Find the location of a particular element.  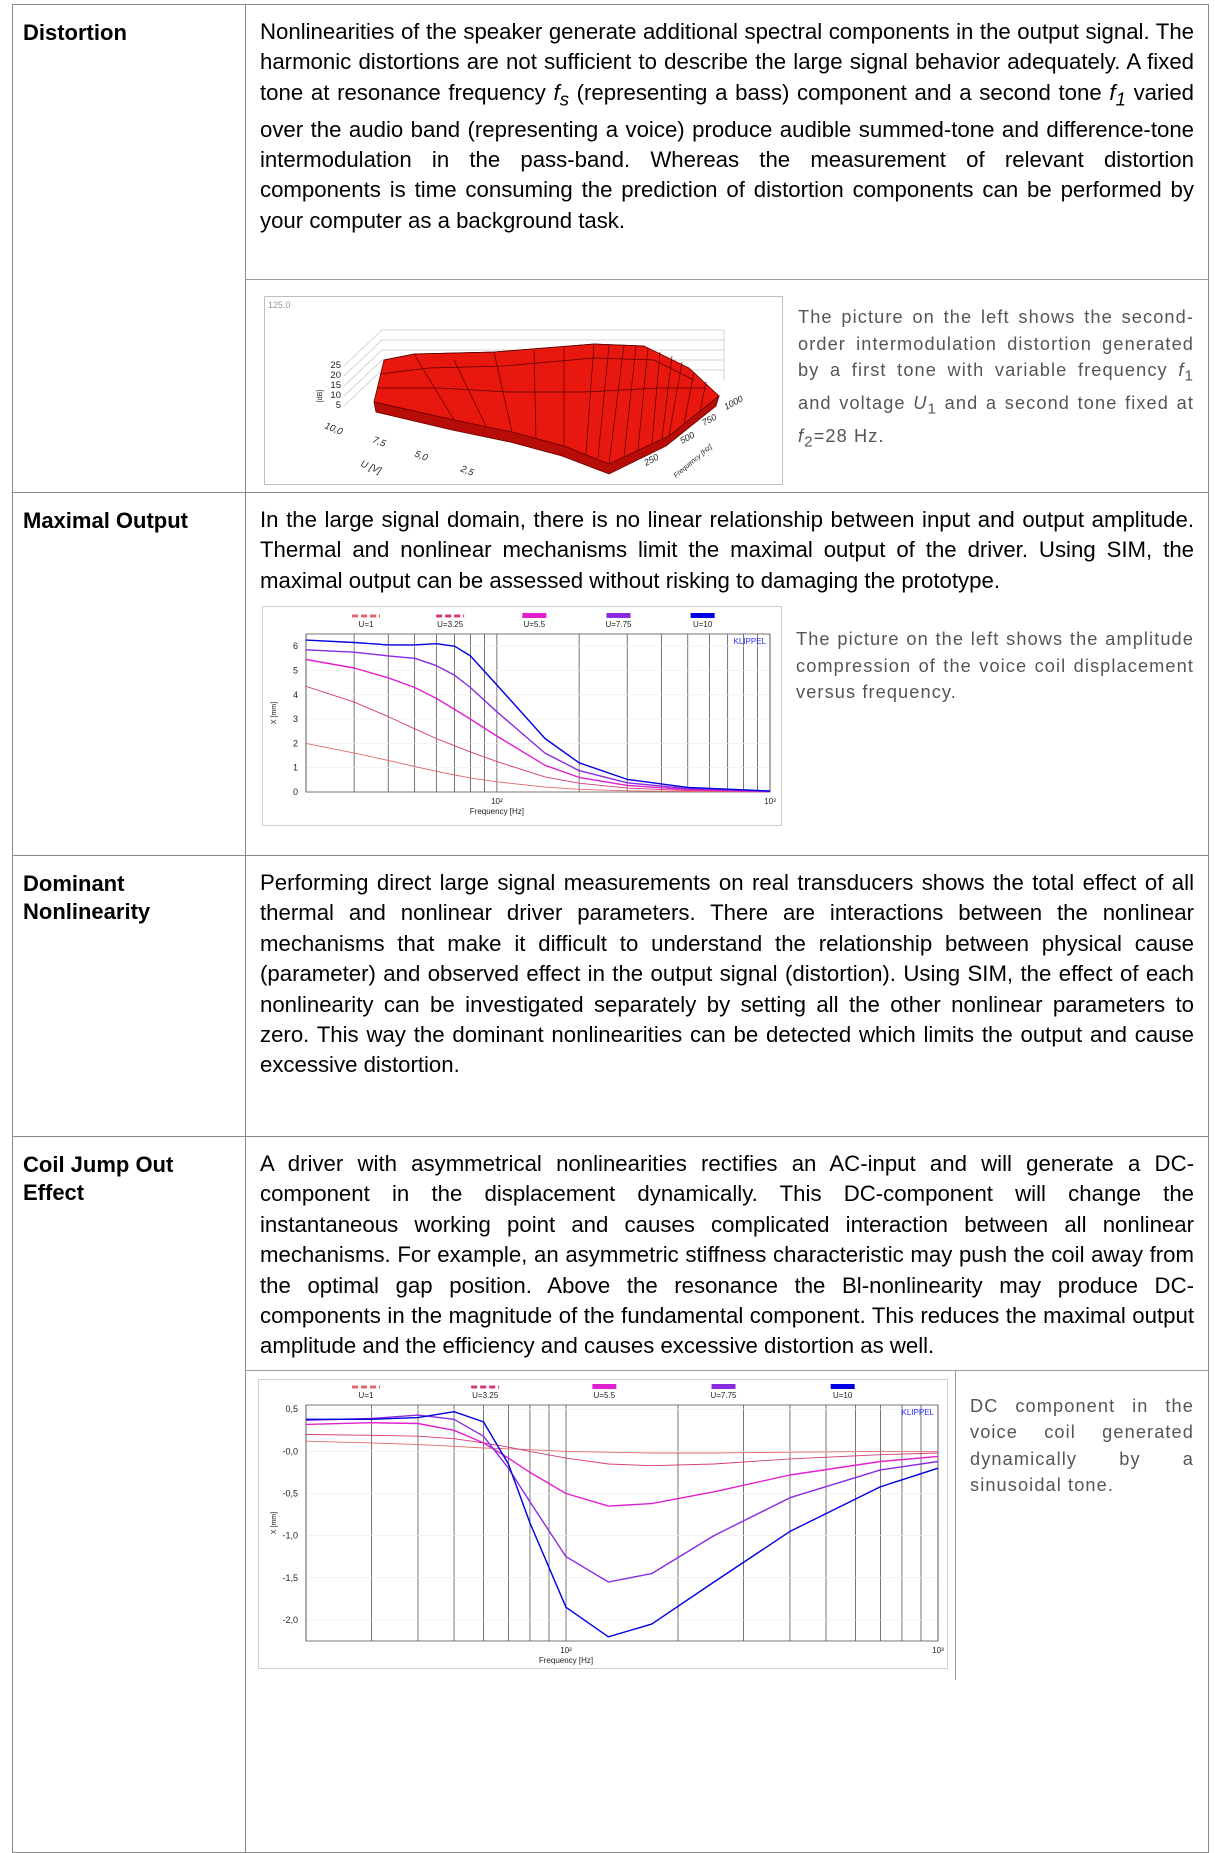

z-tick: 20 is located at coordinates (335, 375).